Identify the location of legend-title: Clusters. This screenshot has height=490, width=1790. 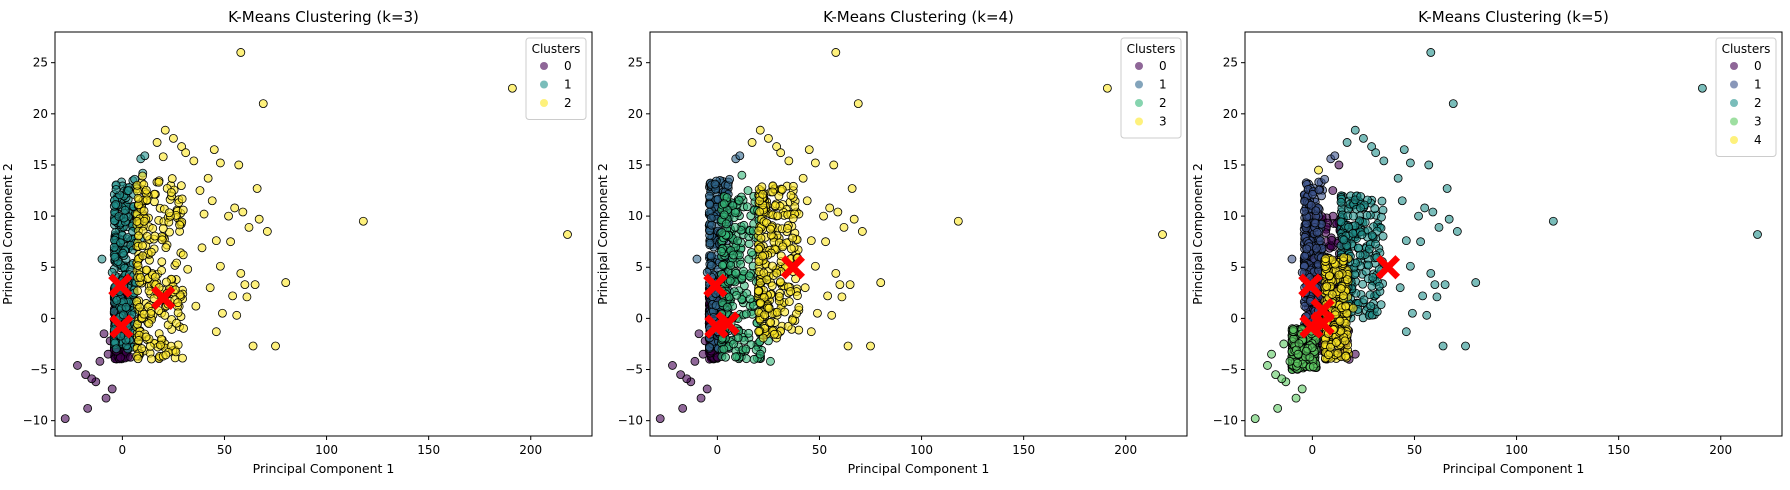
(556, 49).